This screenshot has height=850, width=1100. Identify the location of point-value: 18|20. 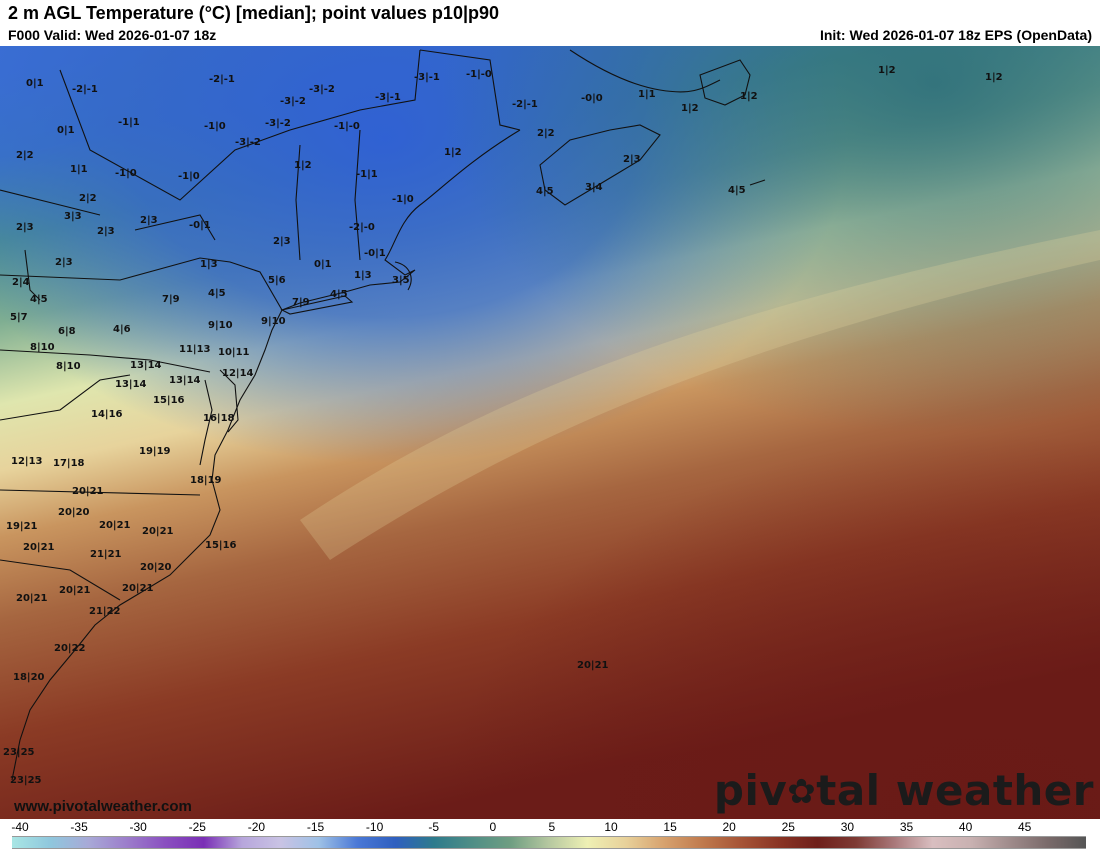
(29, 677).